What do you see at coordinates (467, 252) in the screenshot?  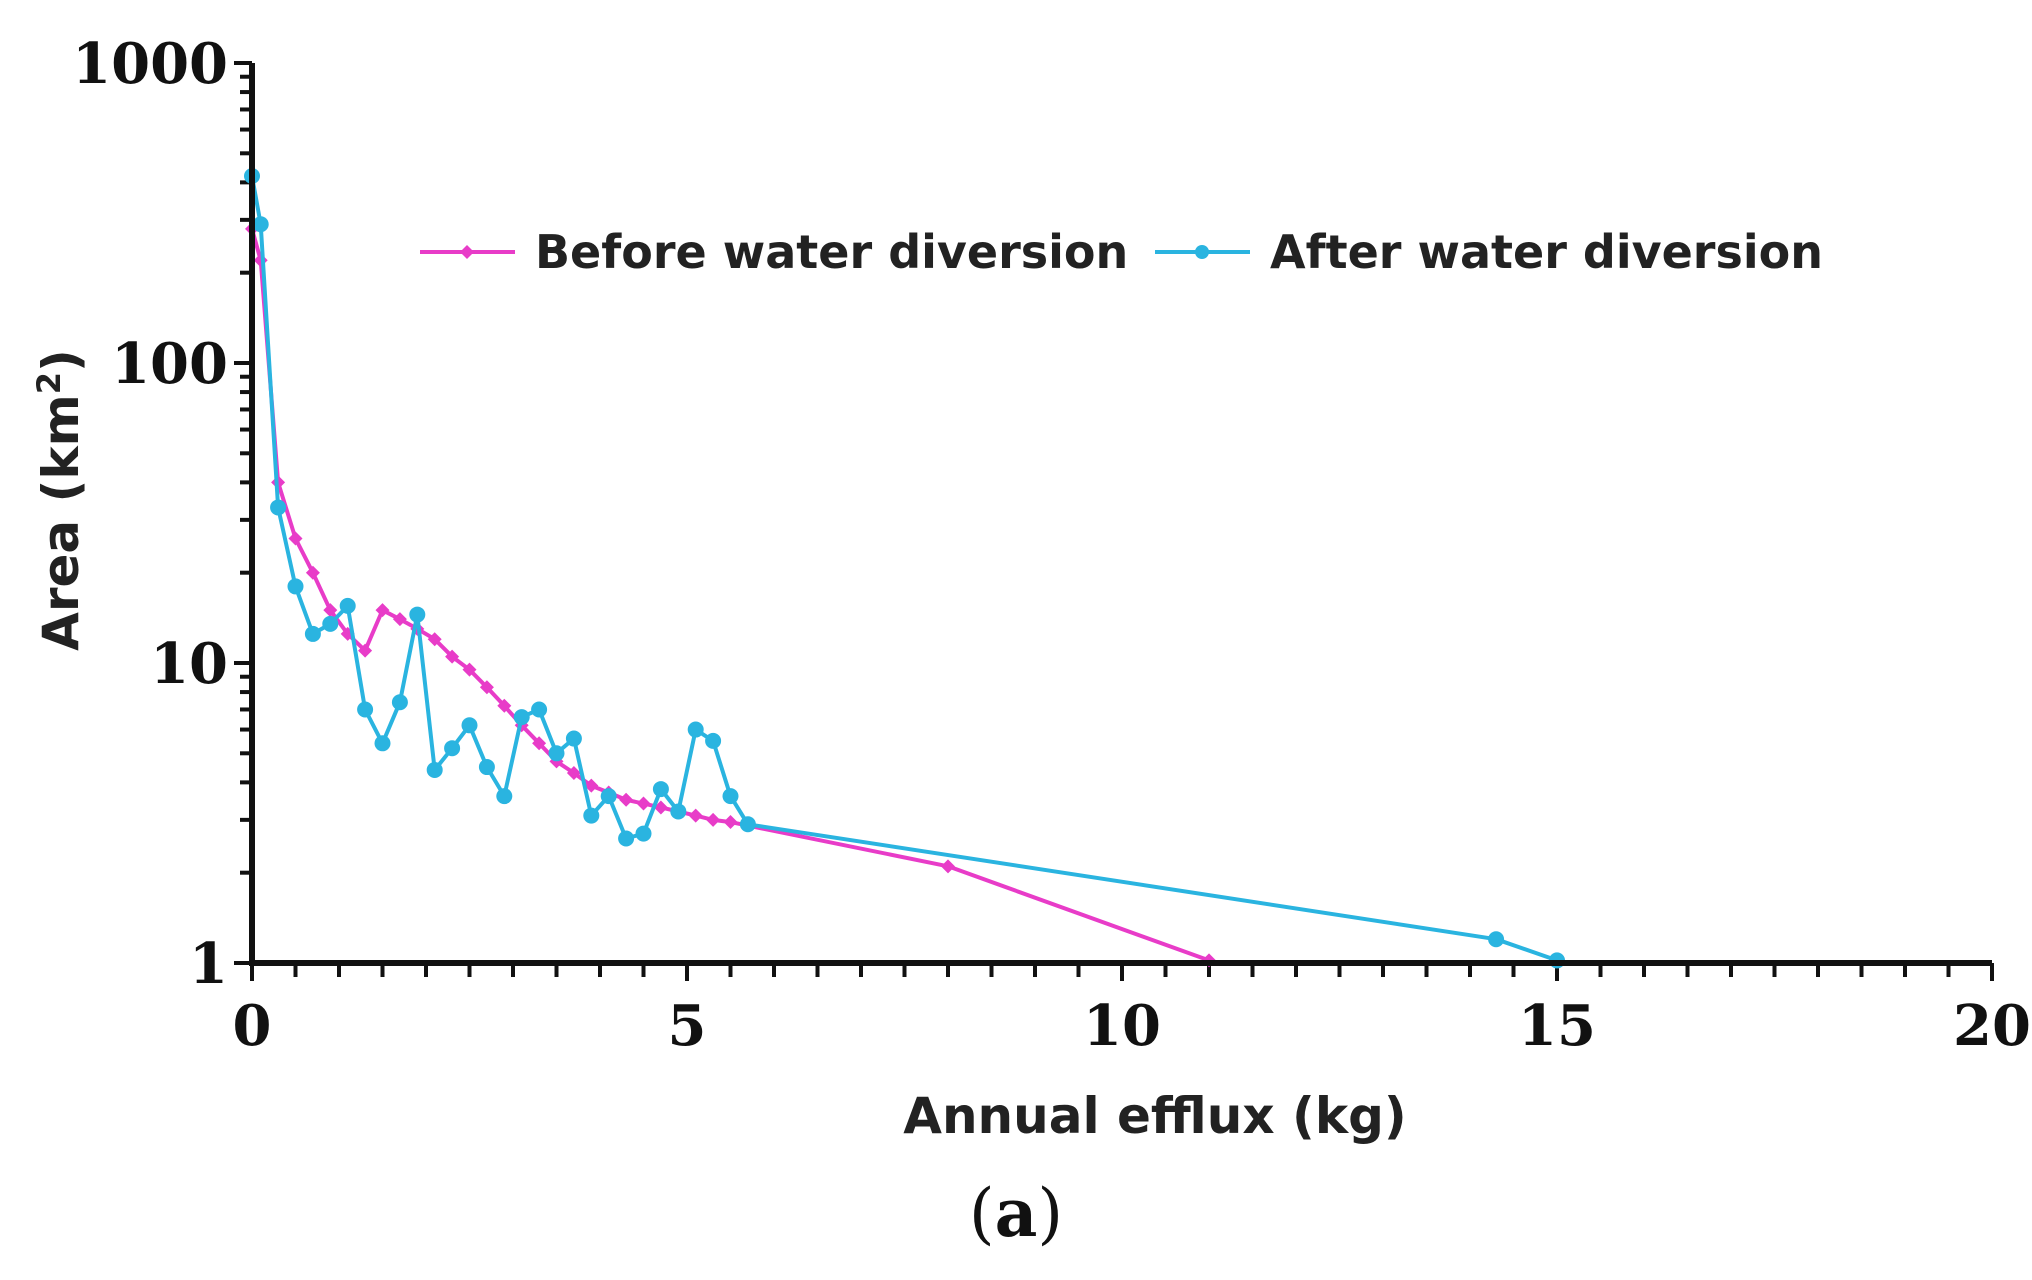 I see `legend-marker-before` at bounding box center [467, 252].